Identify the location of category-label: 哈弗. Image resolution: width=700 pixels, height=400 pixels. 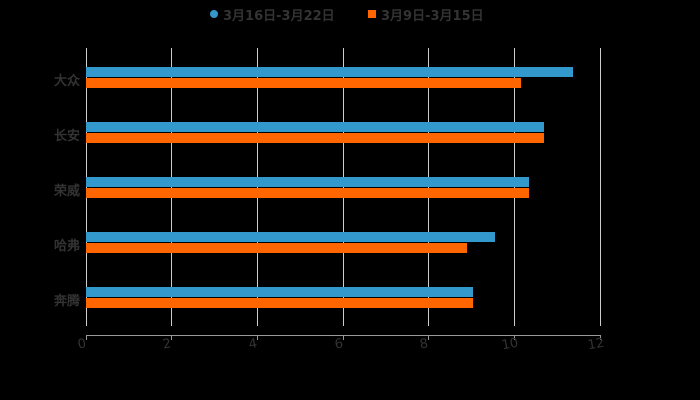
(66, 246).